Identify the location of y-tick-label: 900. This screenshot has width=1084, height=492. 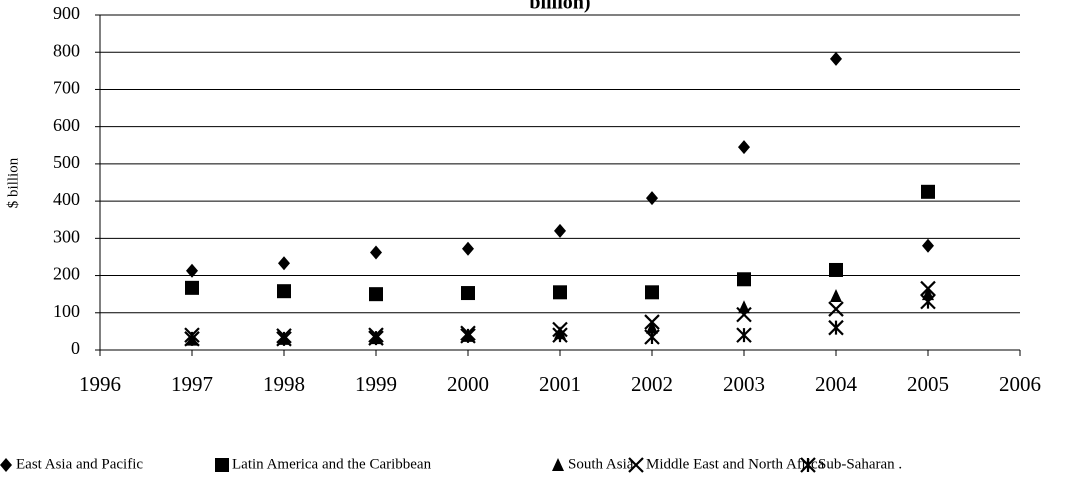
(66, 13).